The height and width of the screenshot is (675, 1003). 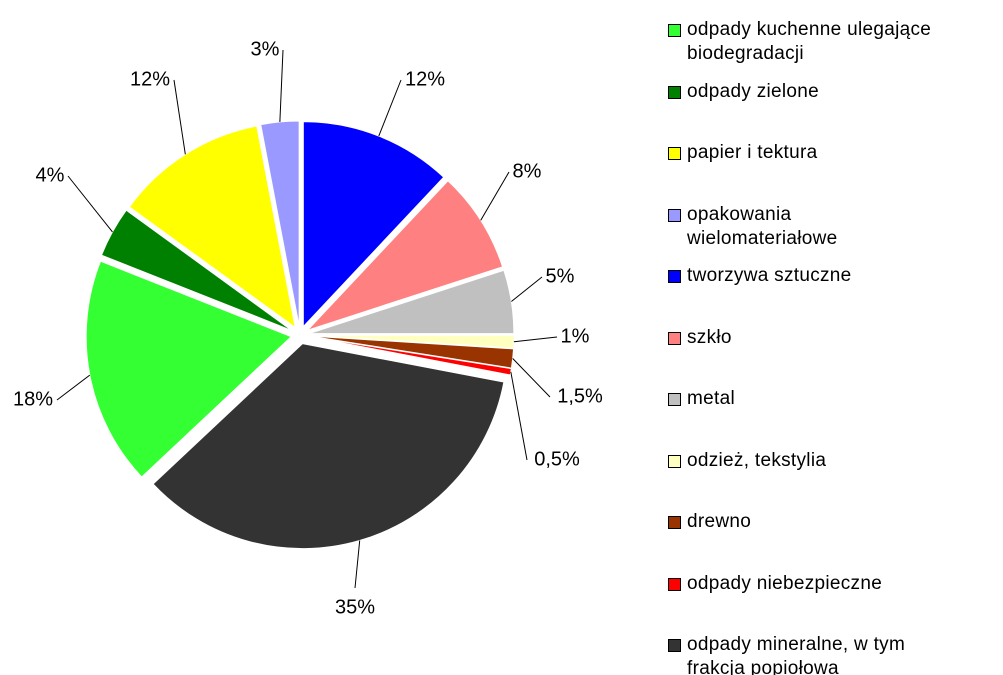 I want to click on legend-item: odpady kuchenne ulegające biodegradacji, so click(x=799, y=42).